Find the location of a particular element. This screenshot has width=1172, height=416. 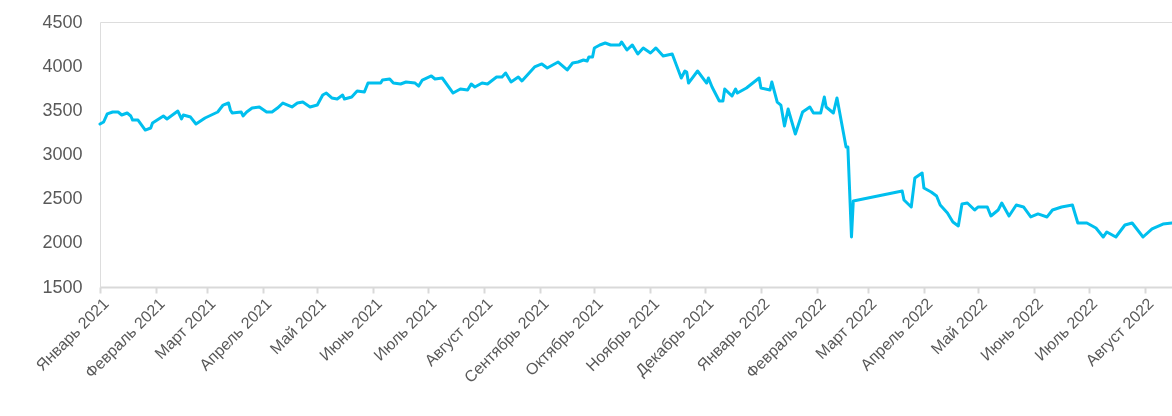

y-tick-label: 4000 is located at coordinates (62, 65).